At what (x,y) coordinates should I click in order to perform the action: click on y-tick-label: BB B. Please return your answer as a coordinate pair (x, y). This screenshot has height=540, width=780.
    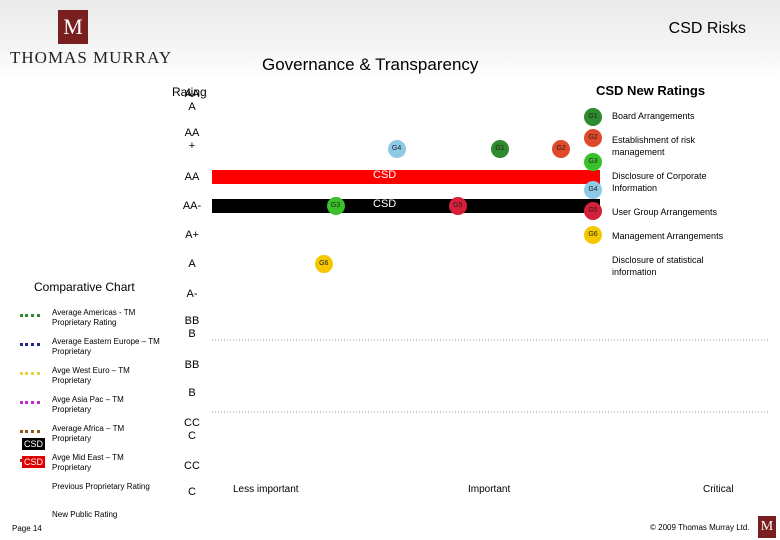
    Looking at the image, I should click on (192, 327).